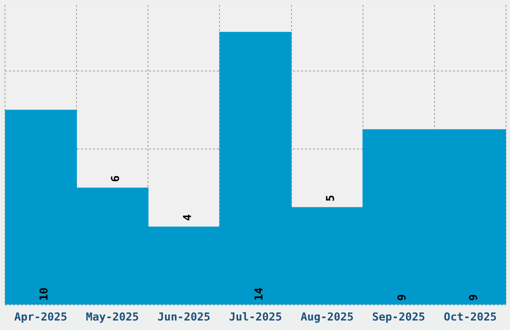 Image resolution: width=510 pixels, height=330 pixels. Describe the element at coordinates (259, 294) in the screenshot. I see `data-label: 14` at that location.